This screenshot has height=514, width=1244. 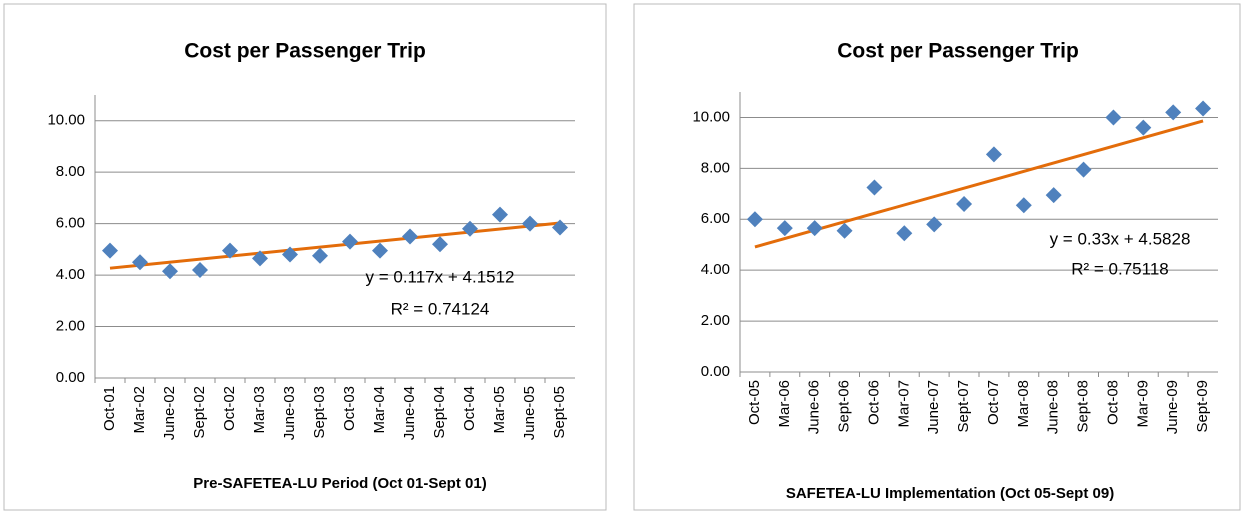 What do you see at coordinates (469, 408) in the screenshot?
I see `x-tick-label: Oct-04` at bounding box center [469, 408].